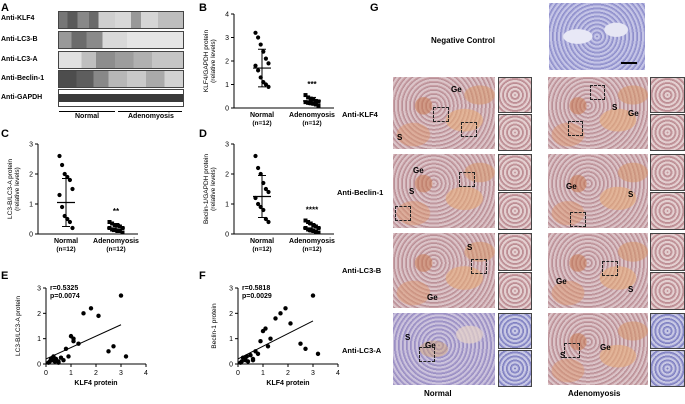  Describe the element at coordinates (444, 113) in the screenshot. I see `ihc-klf4-normal: Ge S` at that location.